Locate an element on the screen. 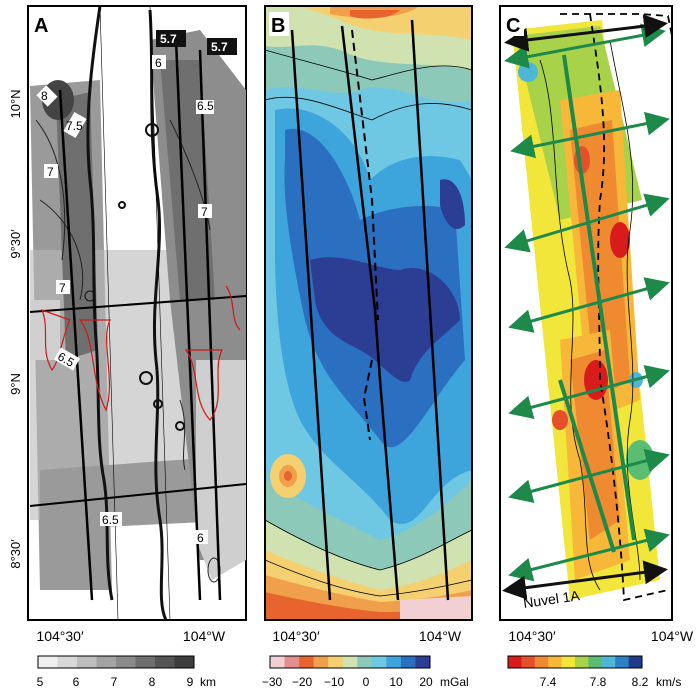 This screenshot has height=696, width=696. cbar-unit: km/s is located at coordinates (668, 682).